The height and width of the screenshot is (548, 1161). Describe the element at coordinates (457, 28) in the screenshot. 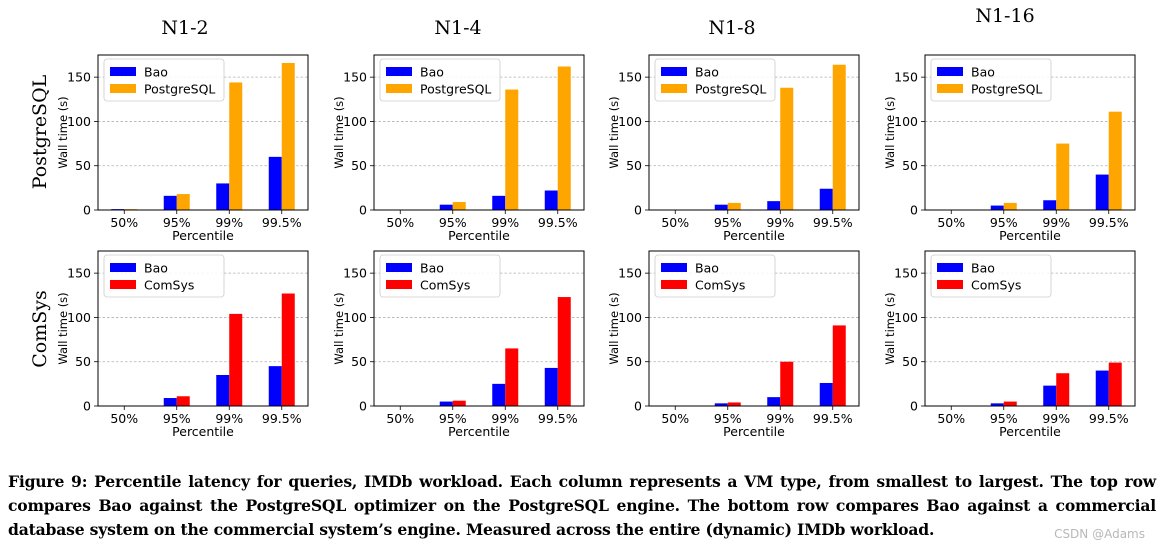

I see `column-title: N1-4` at that location.